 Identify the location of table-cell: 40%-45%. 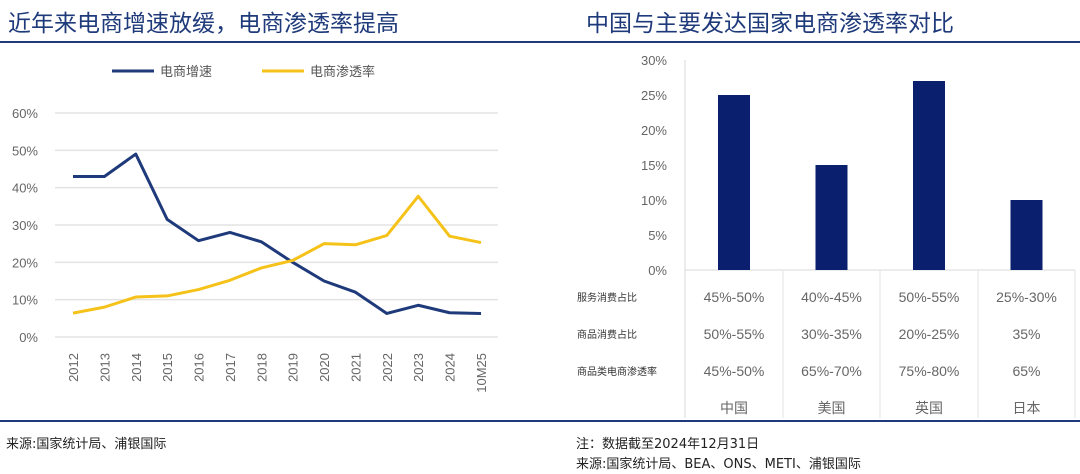
(831, 297).